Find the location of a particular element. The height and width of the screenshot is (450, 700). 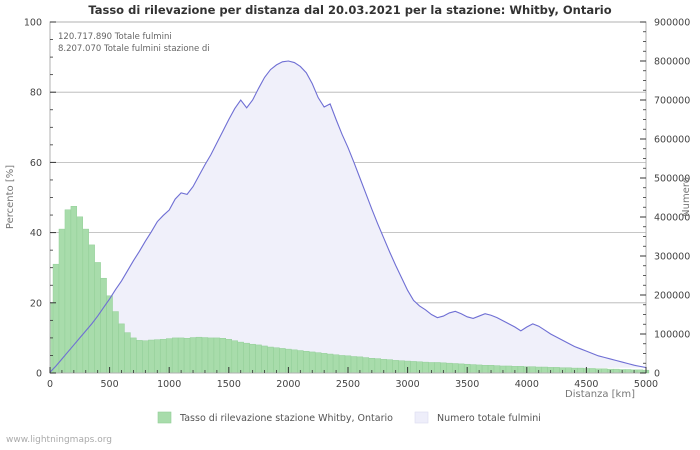

y-tick-label-right: 600000 is located at coordinates (672, 140).